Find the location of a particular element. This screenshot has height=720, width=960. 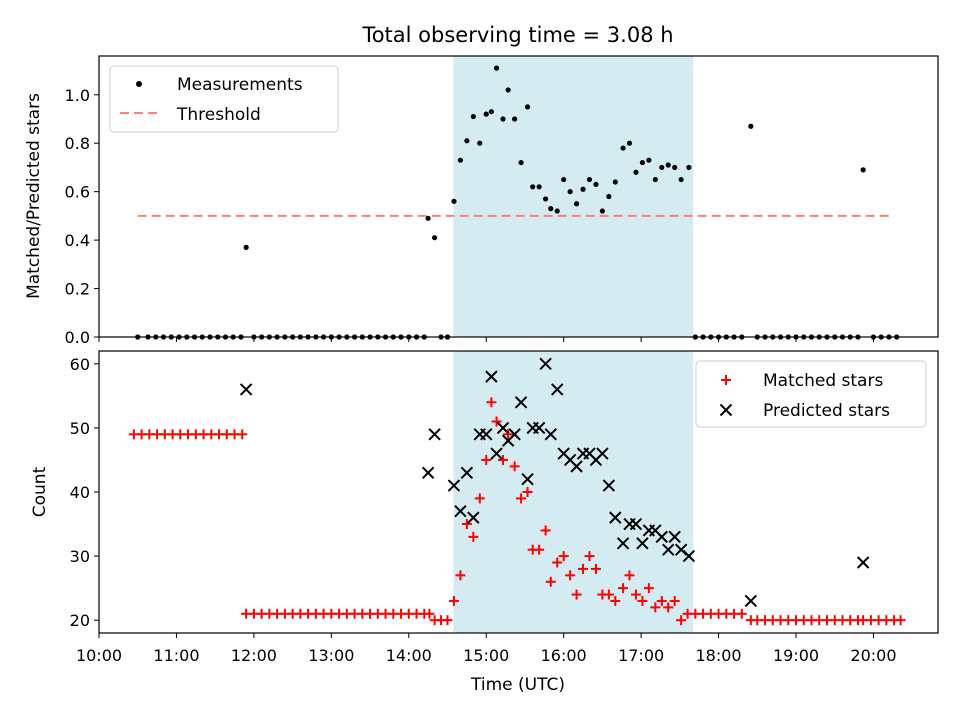

x-tick-label: 17:00 is located at coordinates (641, 655).